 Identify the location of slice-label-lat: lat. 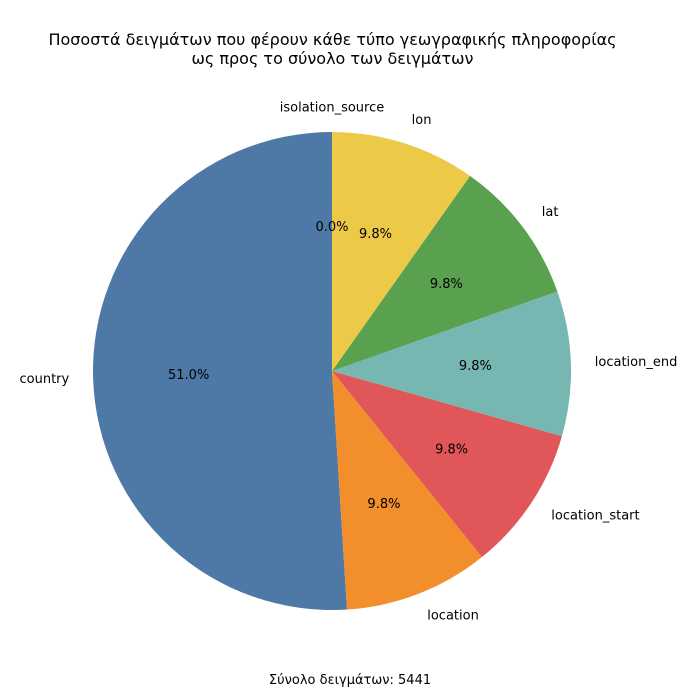
(550, 212).